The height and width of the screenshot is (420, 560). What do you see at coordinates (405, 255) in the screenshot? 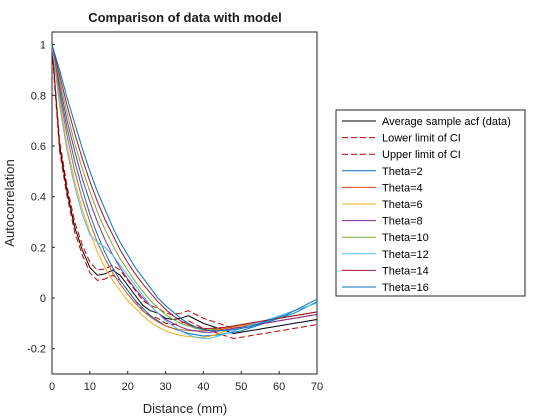
I see `legend-label-8: Theta=12` at bounding box center [405, 255].